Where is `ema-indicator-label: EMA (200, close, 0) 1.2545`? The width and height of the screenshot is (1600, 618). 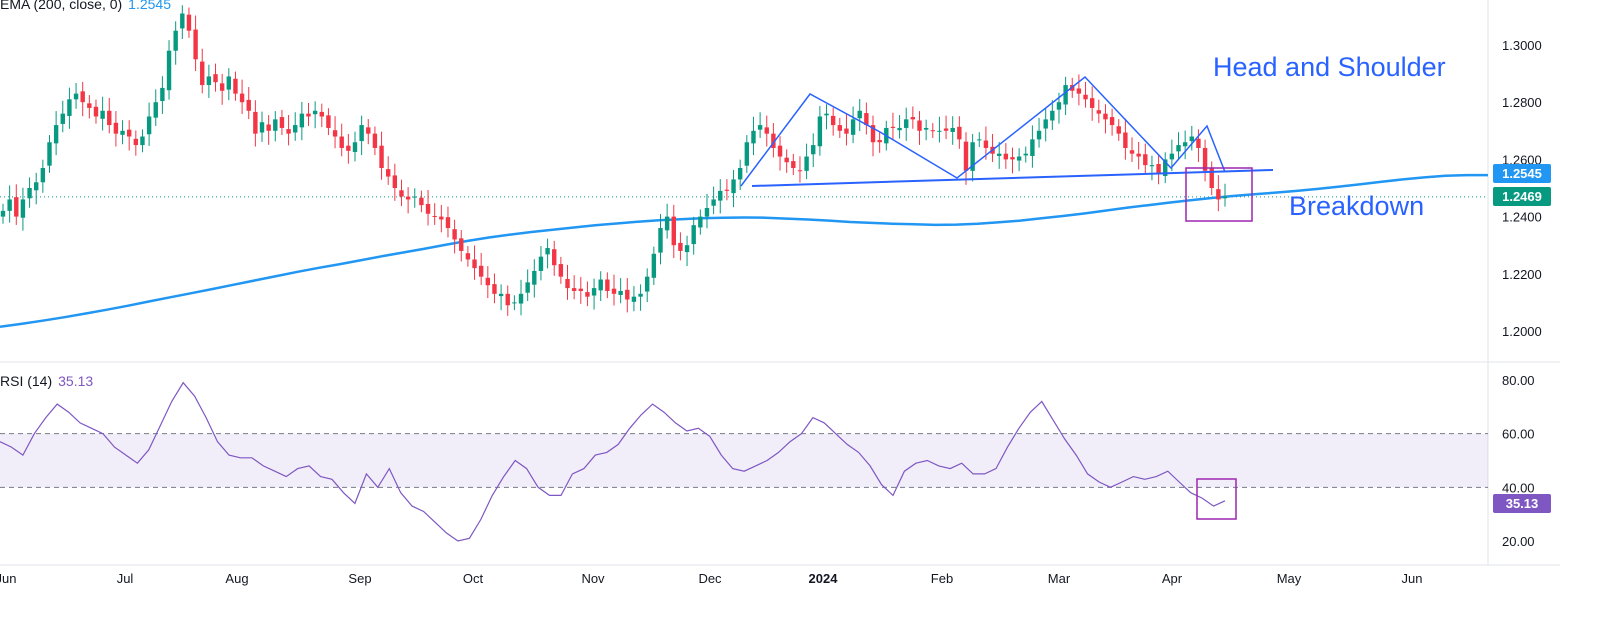 ema-indicator-label: EMA (200, close, 0) 1.2545 is located at coordinates (85, 6).